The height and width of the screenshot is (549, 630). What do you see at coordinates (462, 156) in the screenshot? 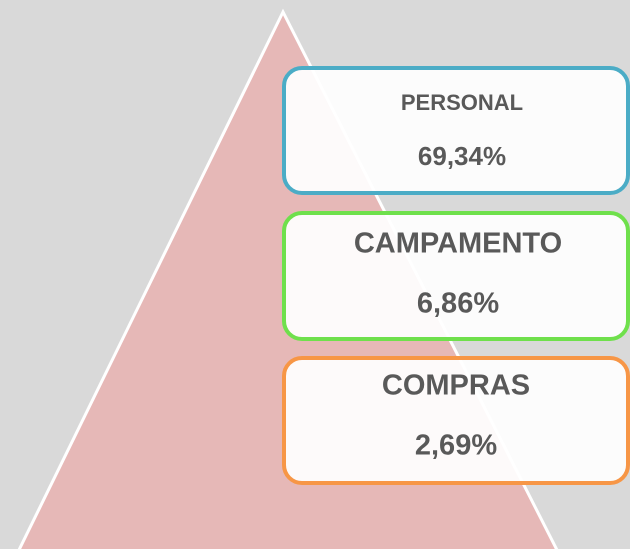
I see `item-value: 69,34%` at bounding box center [462, 156].